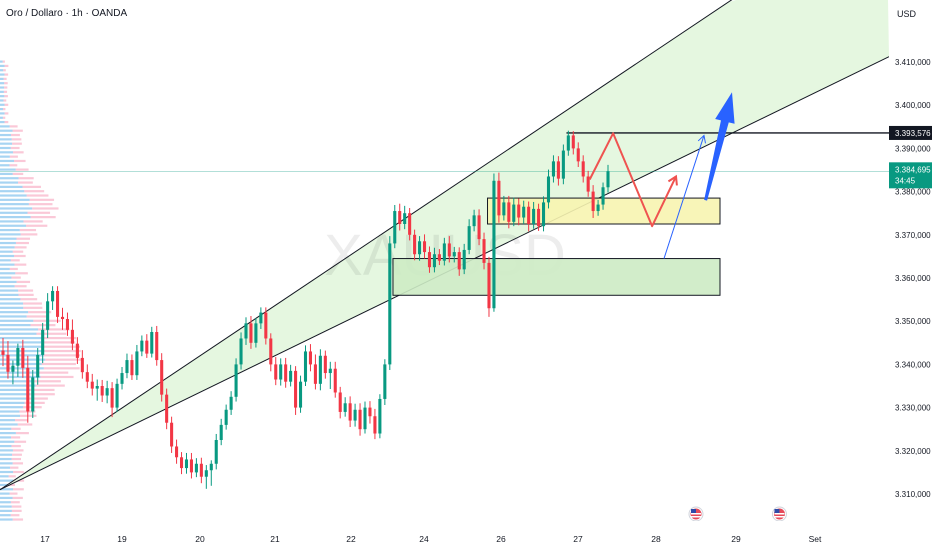  I want to click on projection-red-path, so click(632, 180).